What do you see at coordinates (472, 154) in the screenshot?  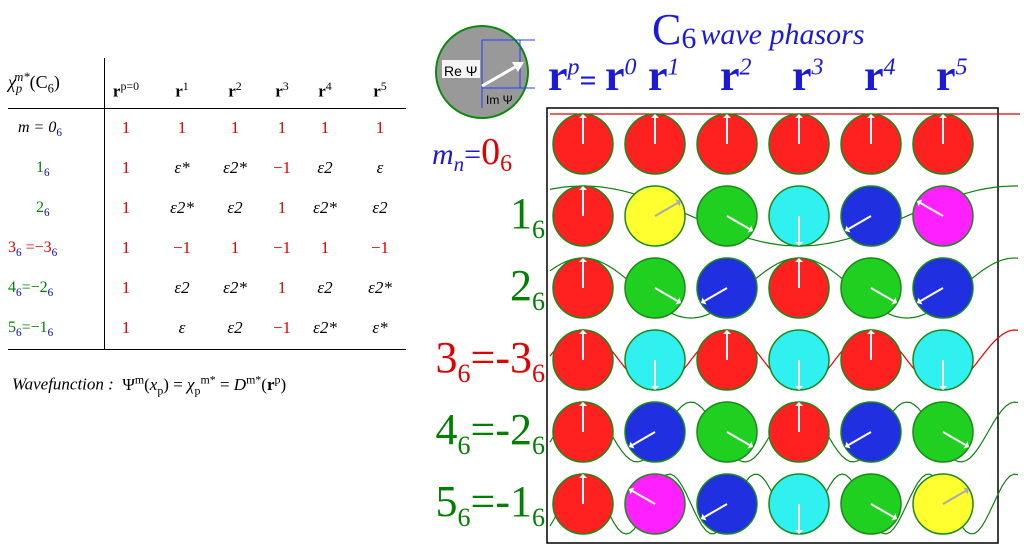 I see `mn-label: mn=06` at bounding box center [472, 154].